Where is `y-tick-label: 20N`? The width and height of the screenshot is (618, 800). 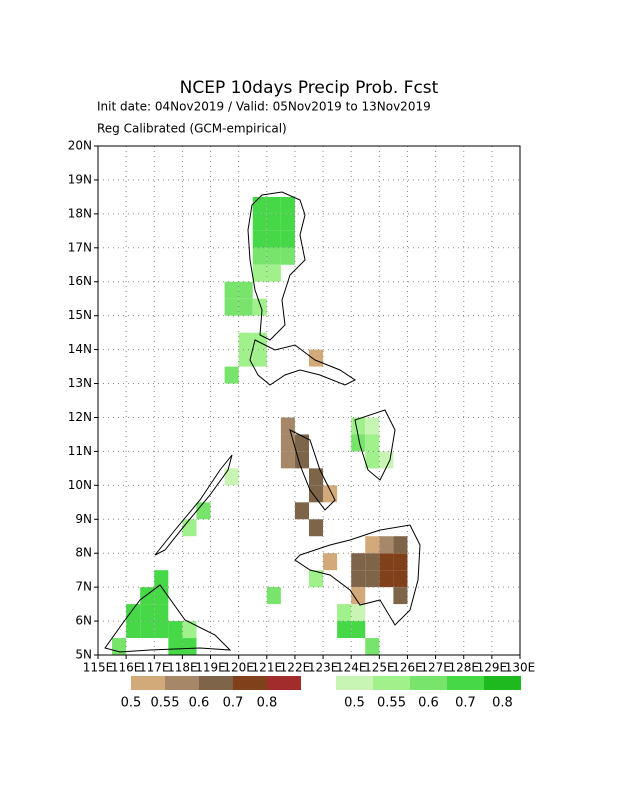 y-tick-label: 20N is located at coordinates (80, 146).